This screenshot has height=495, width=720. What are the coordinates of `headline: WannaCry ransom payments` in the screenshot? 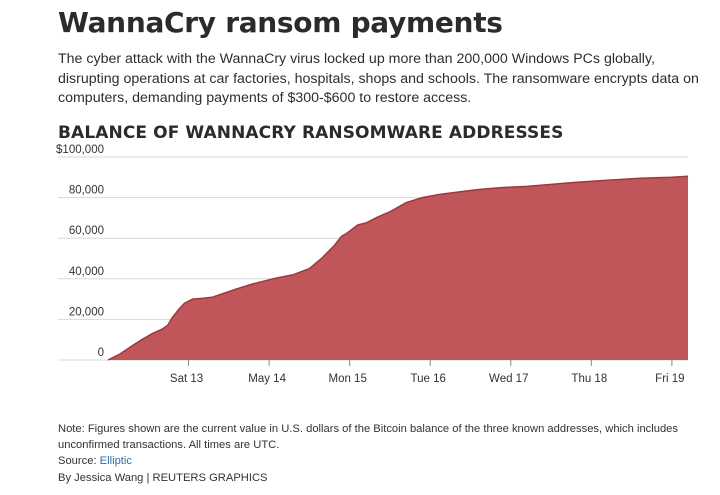 It's located at (280, 22).